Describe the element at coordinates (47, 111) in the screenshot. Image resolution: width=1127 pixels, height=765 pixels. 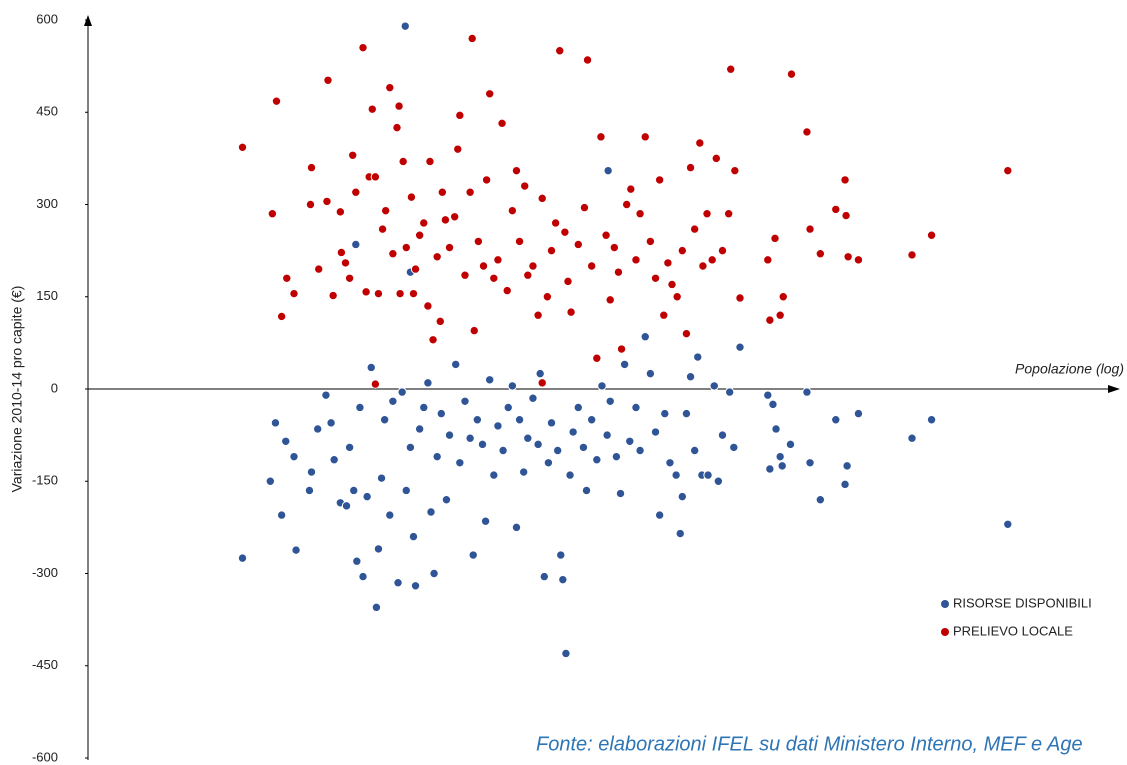
I see `y-tick-label: 450` at that location.